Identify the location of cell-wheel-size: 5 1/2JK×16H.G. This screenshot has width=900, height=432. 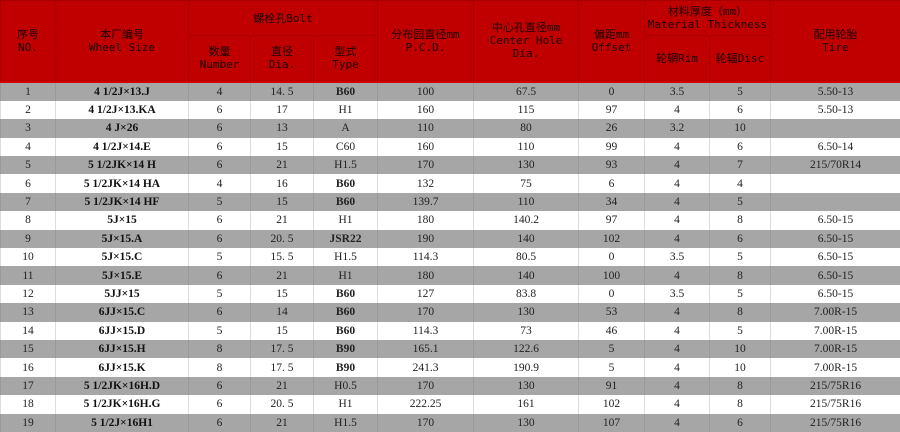
(122, 404).